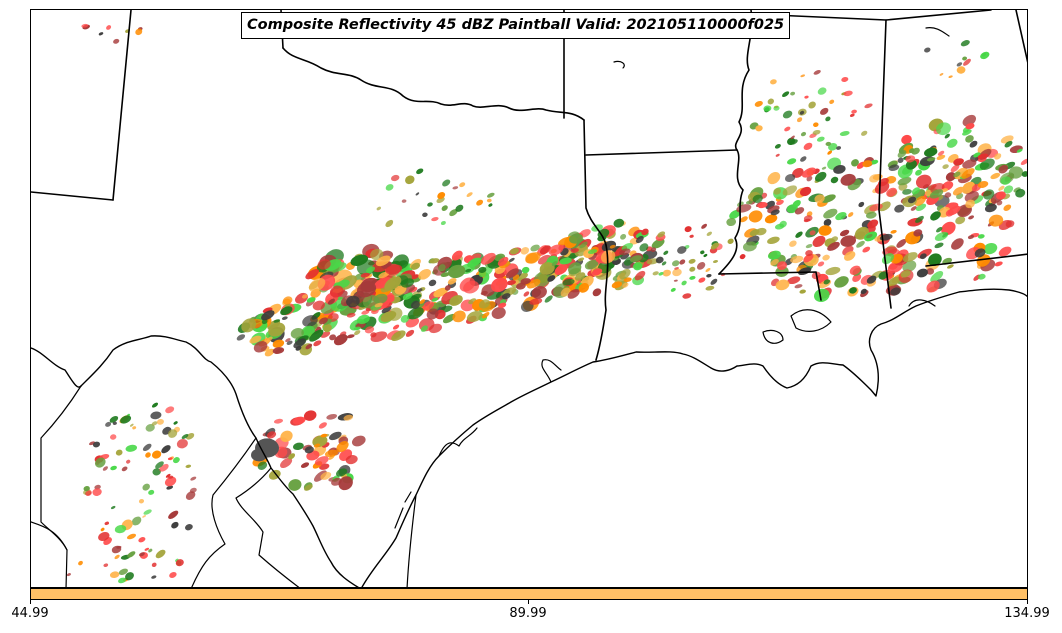 This screenshot has width=1062, height=633. Describe the element at coordinates (529, 594) in the screenshot. I see `colorbar` at that location.